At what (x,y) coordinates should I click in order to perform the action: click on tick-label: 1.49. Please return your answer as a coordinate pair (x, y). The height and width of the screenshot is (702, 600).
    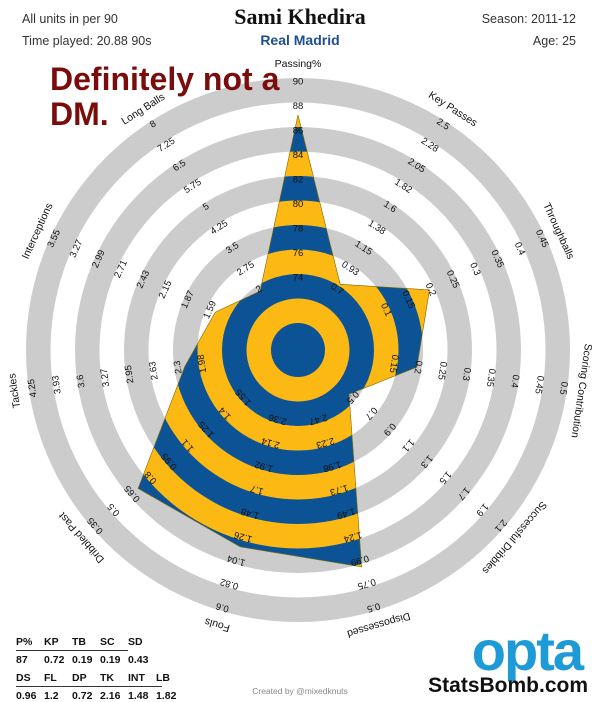
    Looking at the image, I should click on (345, 513).